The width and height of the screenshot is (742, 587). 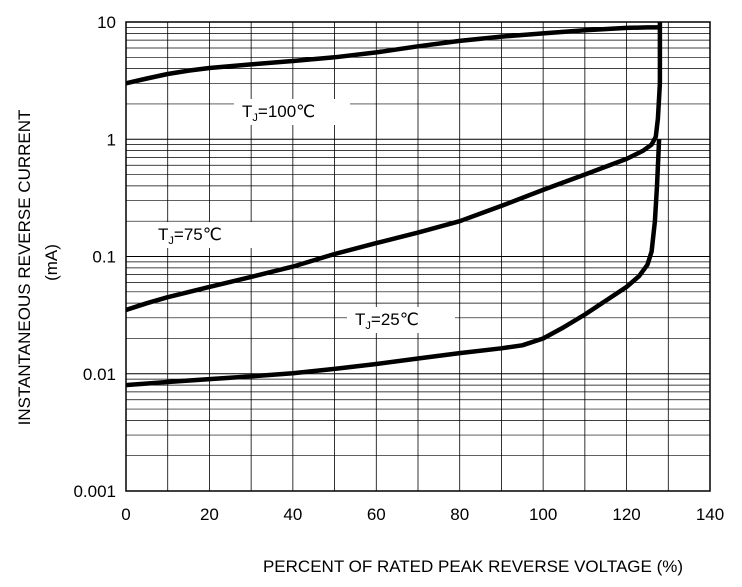 What do you see at coordinates (190, 236) in the screenshot?
I see `curve-label: TJ=75℃` at bounding box center [190, 236].